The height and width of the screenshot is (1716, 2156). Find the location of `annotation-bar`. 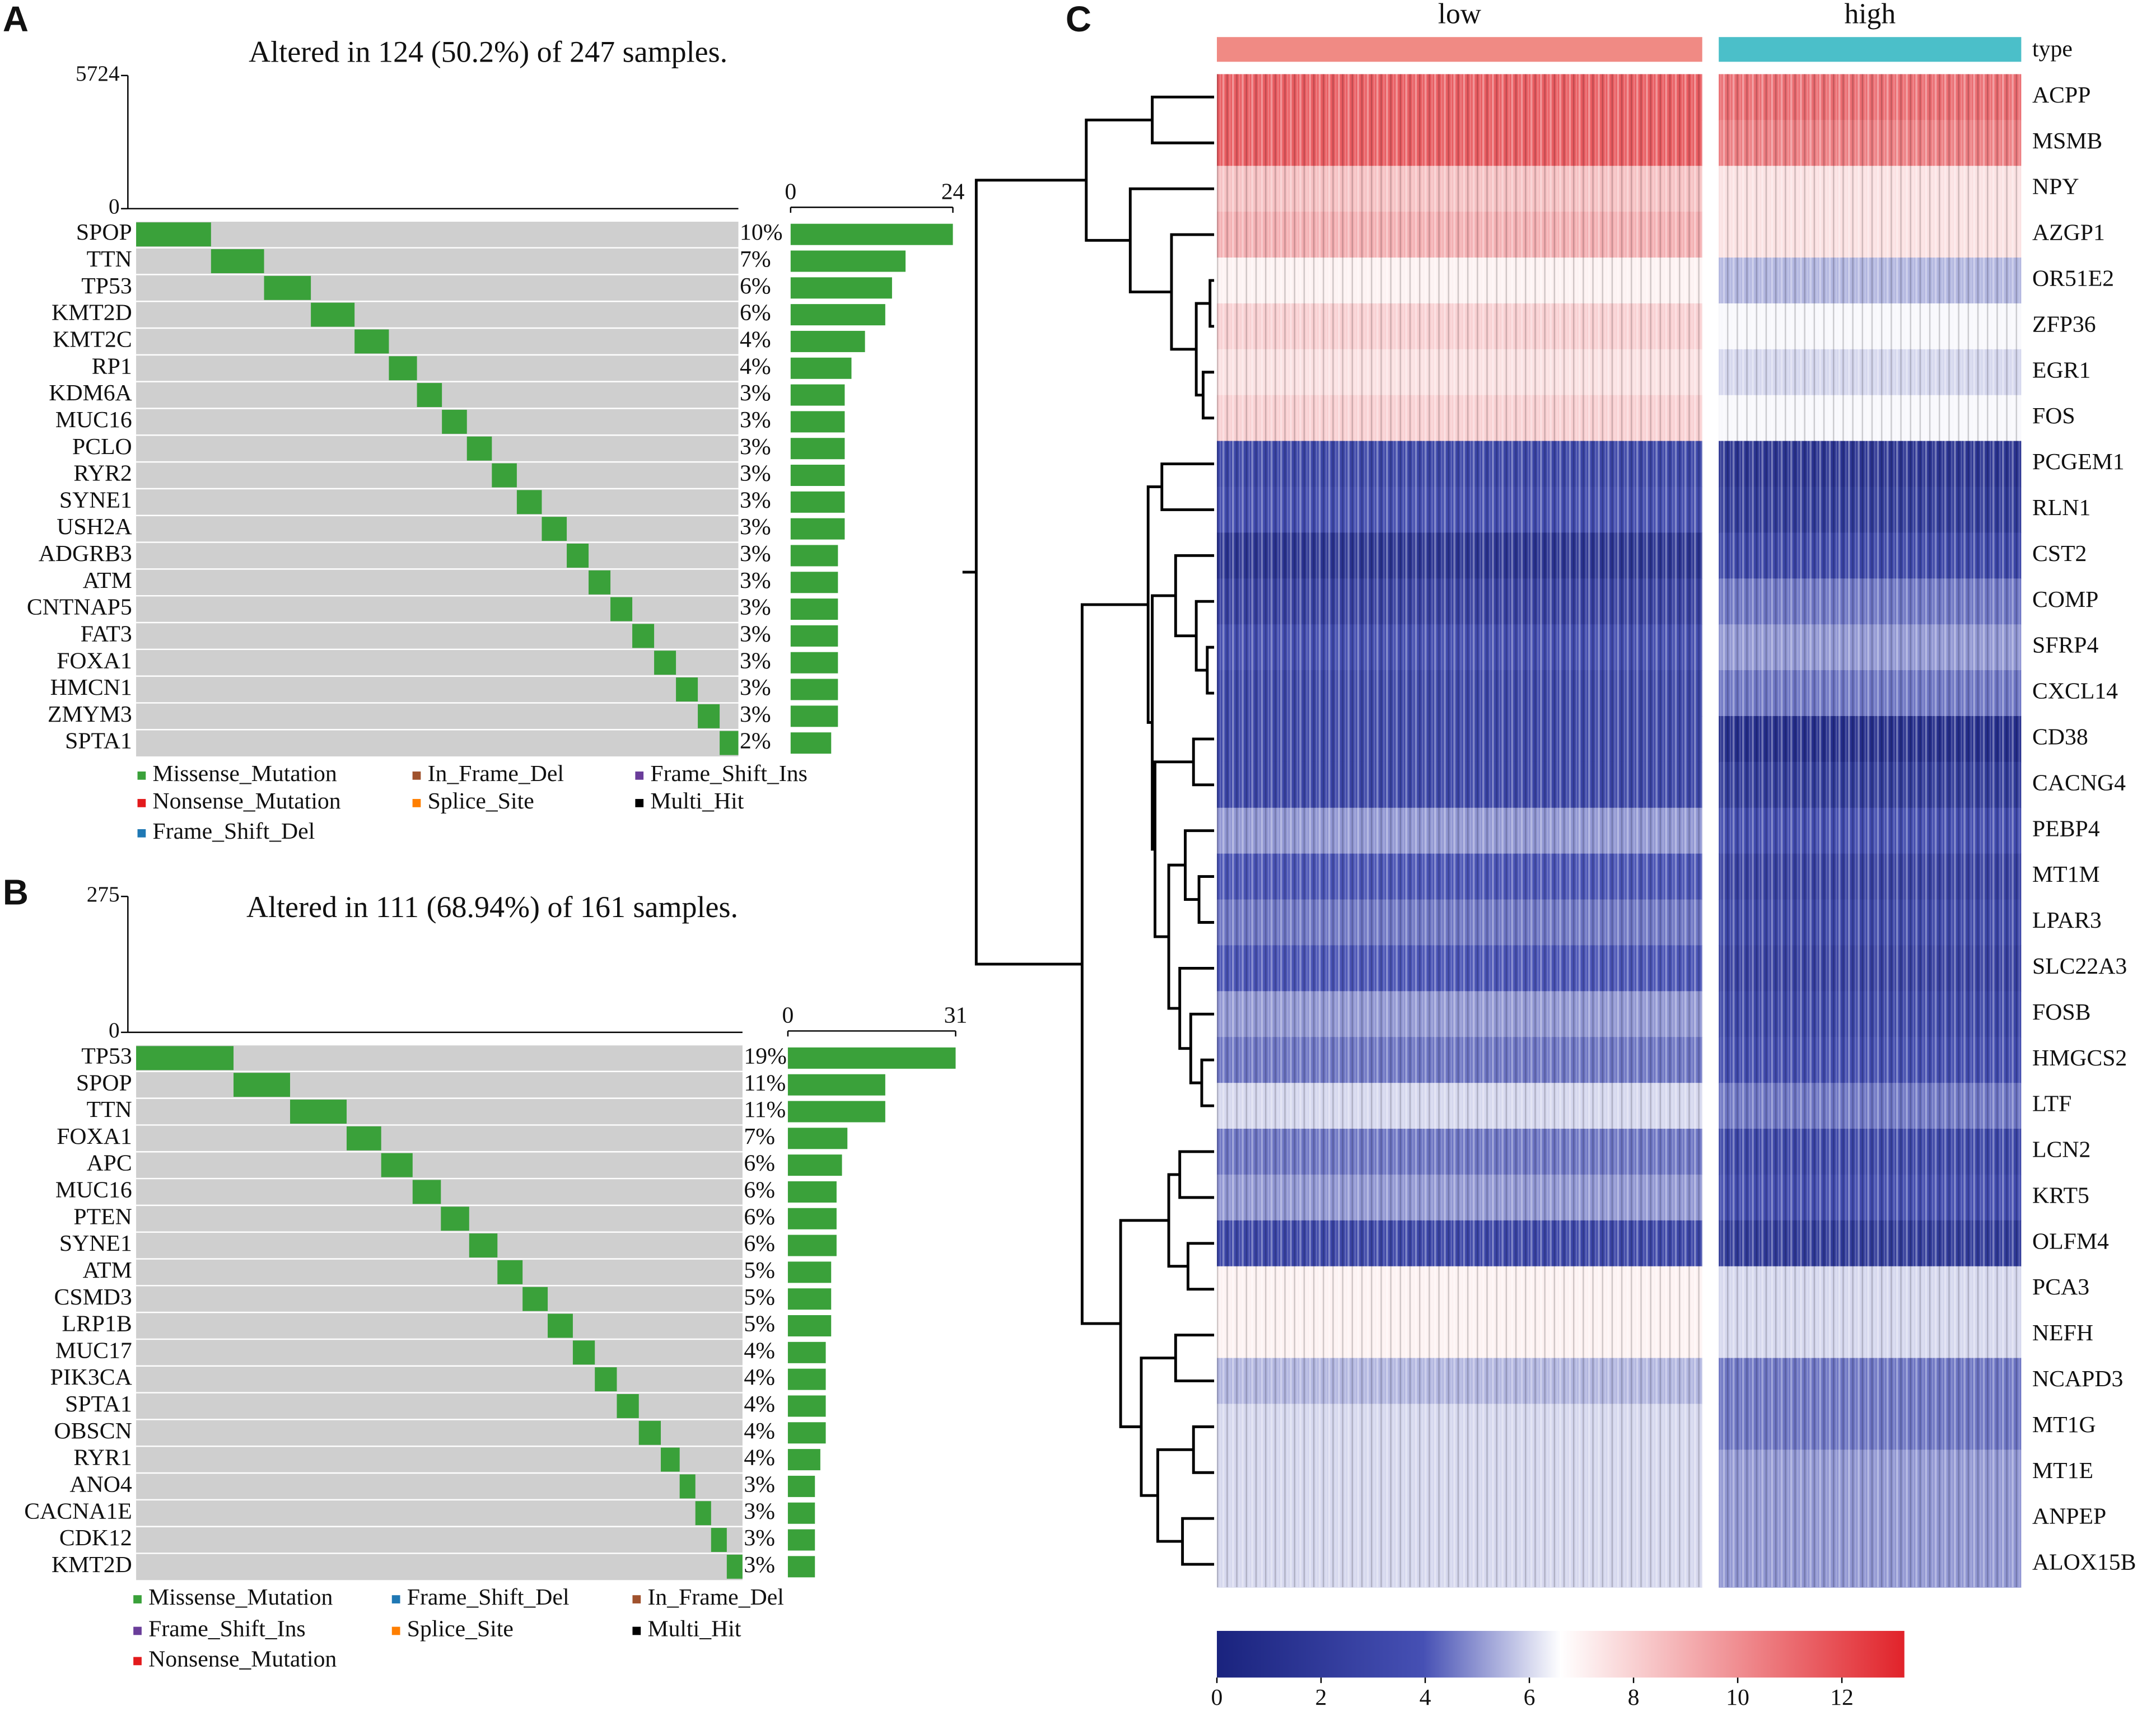

annotation-bar is located at coordinates (1871, 50).